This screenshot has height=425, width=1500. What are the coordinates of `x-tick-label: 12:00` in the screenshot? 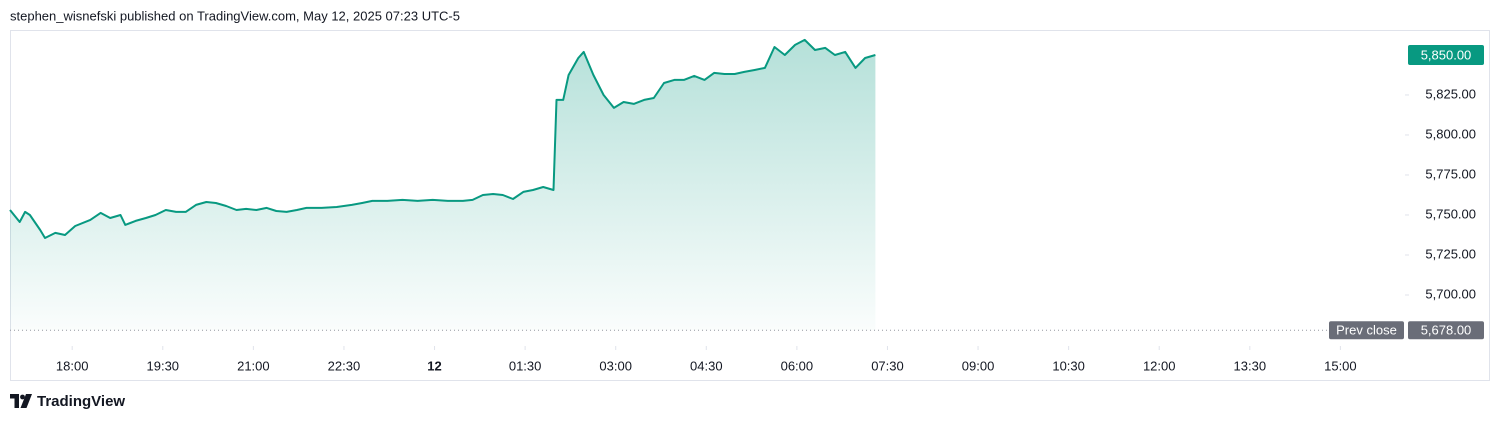 It's located at (1159, 365).